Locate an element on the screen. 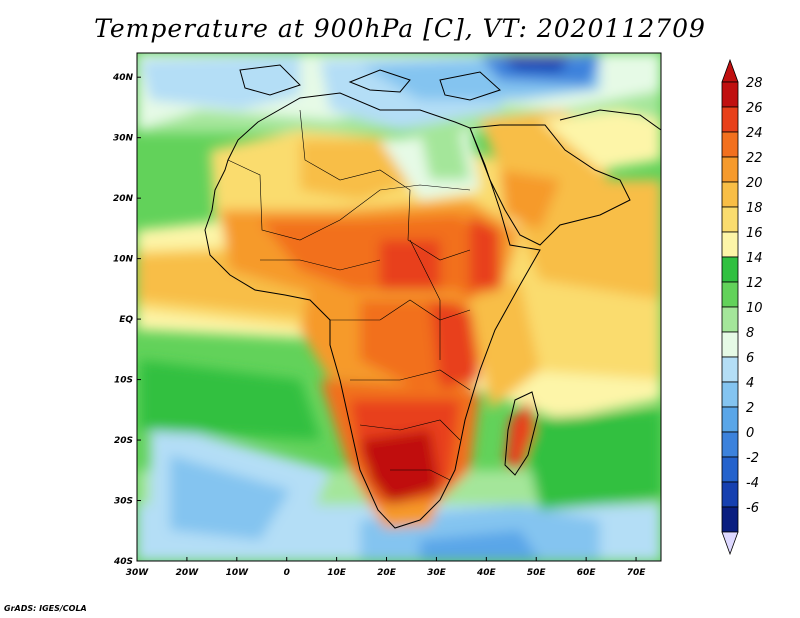  lon-tick-label: 10W is located at coordinates (238, 573).